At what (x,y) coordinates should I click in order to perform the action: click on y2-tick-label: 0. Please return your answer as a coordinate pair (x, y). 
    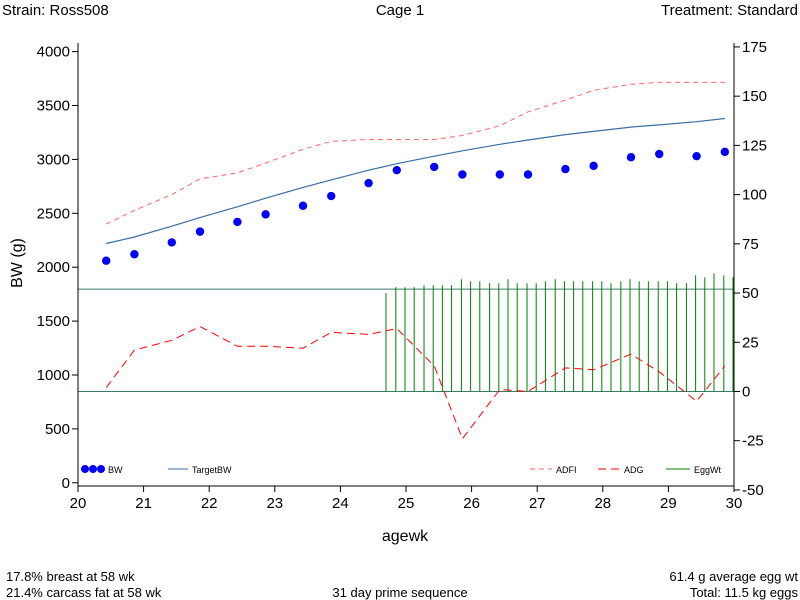
    Looking at the image, I should click on (746, 391).